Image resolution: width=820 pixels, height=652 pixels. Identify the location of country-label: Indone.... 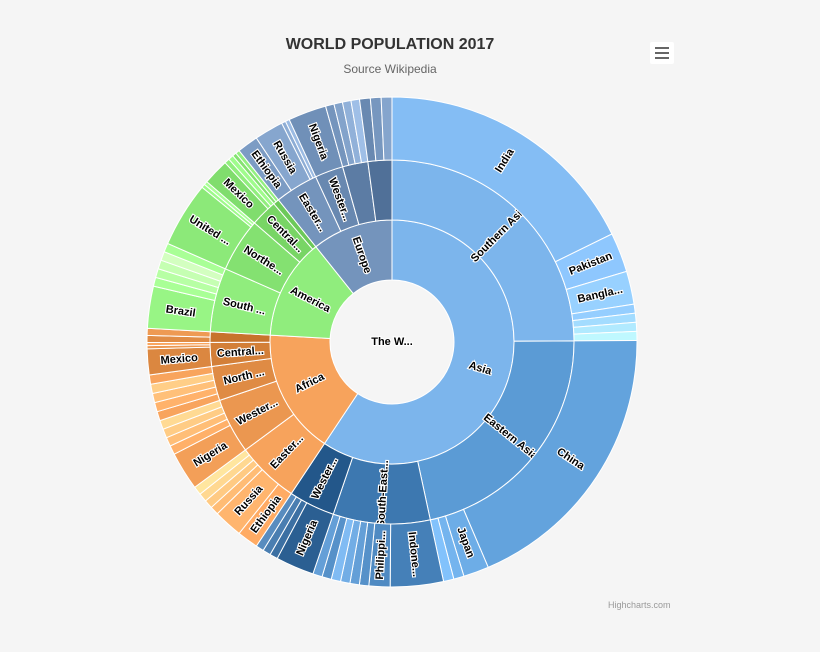
(414, 554).